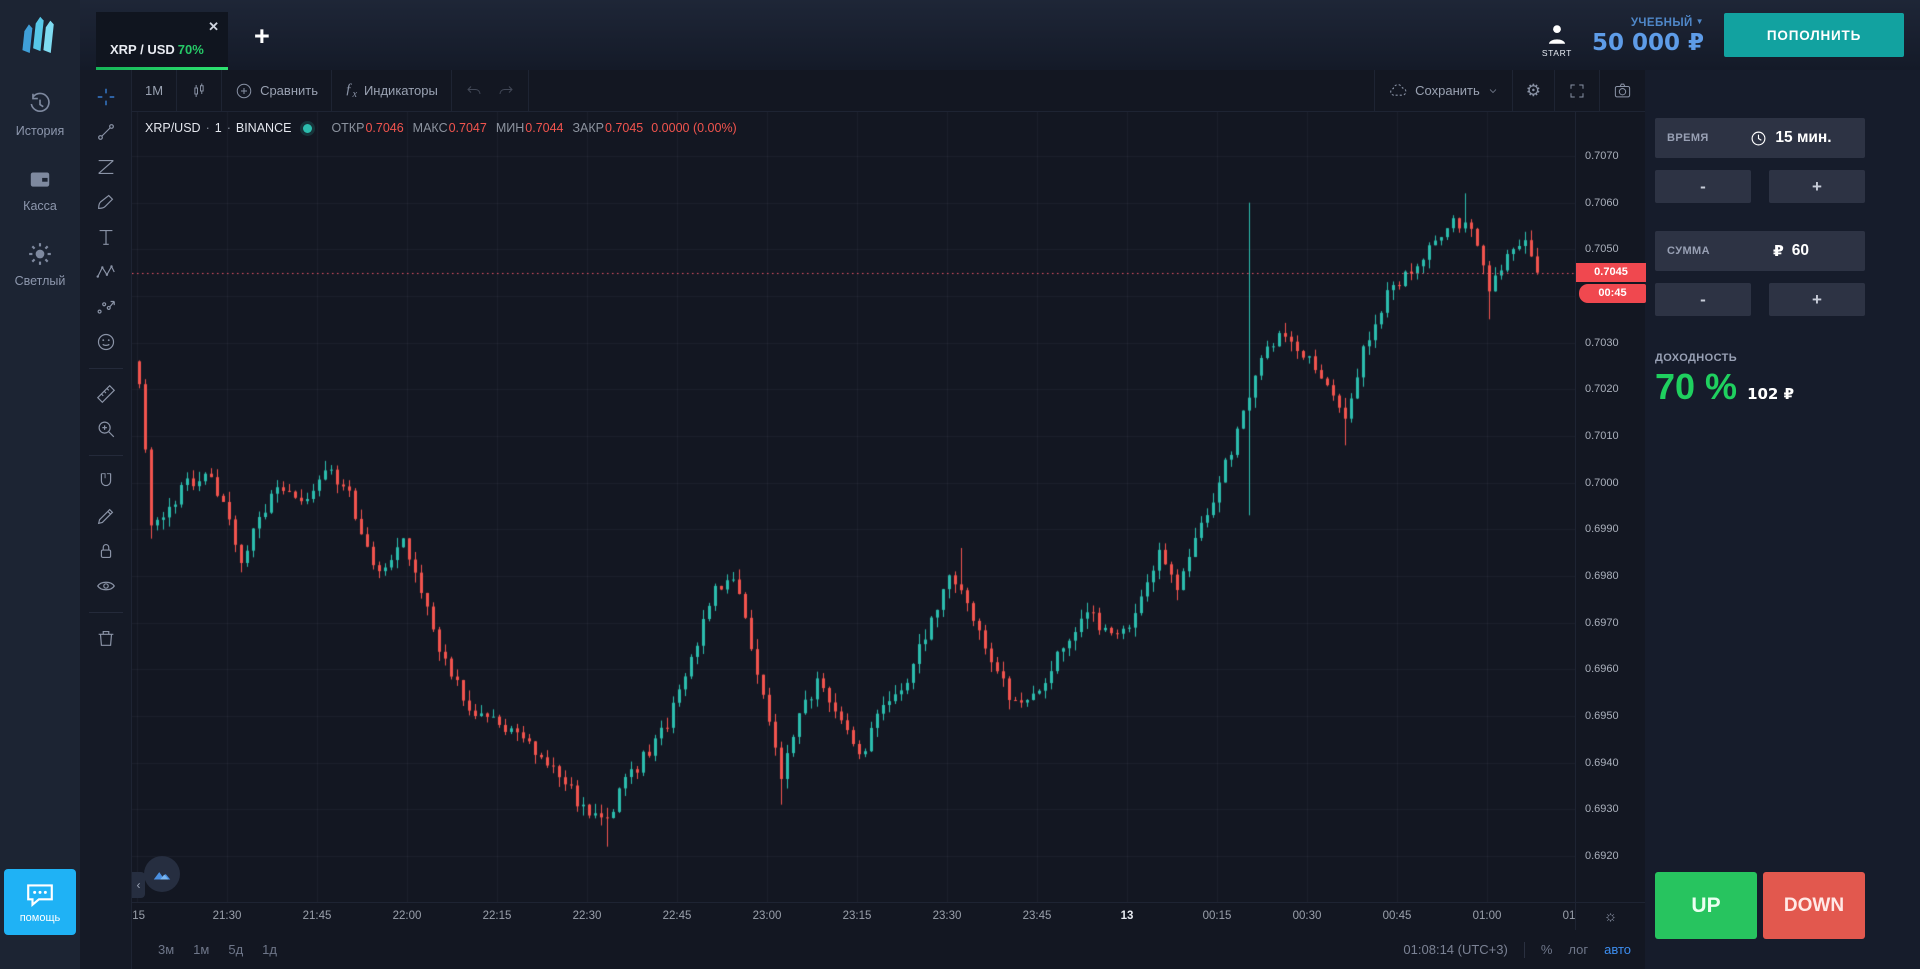 The width and height of the screenshot is (1920, 969). I want to click on time-label: ВРЕМЯ, so click(1688, 138).